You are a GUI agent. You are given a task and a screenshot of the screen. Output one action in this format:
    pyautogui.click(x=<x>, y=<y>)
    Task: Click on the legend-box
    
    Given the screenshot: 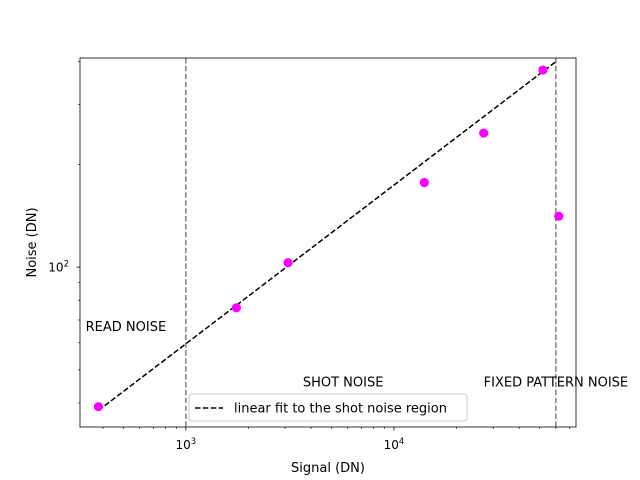 What is the action you would take?
    pyautogui.click(x=328, y=407)
    